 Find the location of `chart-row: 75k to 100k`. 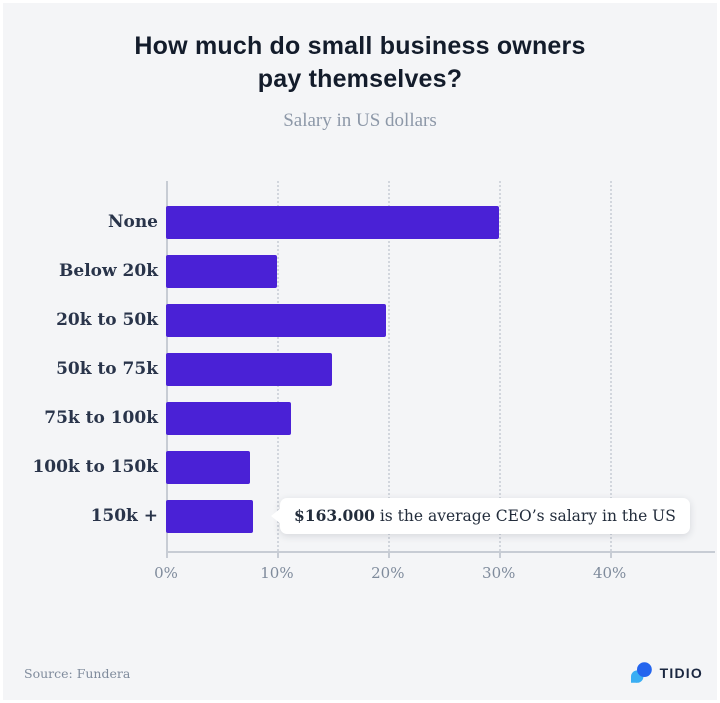

chart-row: 75k to 100k is located at coordinates (369, 426).